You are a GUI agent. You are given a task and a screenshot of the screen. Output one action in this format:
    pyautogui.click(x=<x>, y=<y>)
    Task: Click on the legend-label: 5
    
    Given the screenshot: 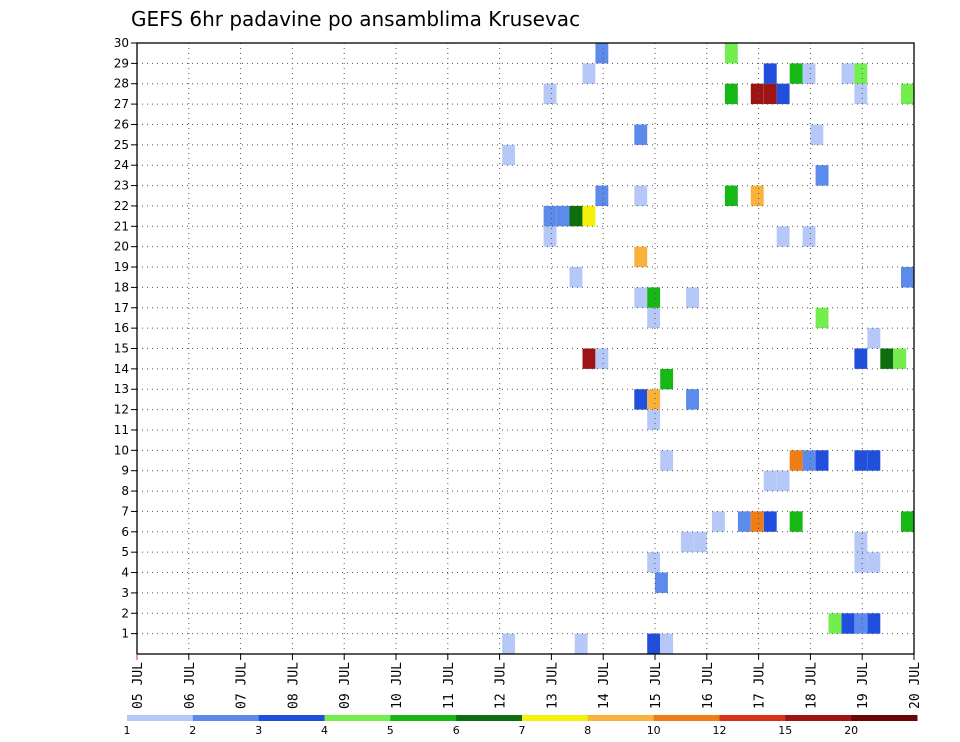 What is the action you would take?
    pyautogui.click(x=390, y=730)
    